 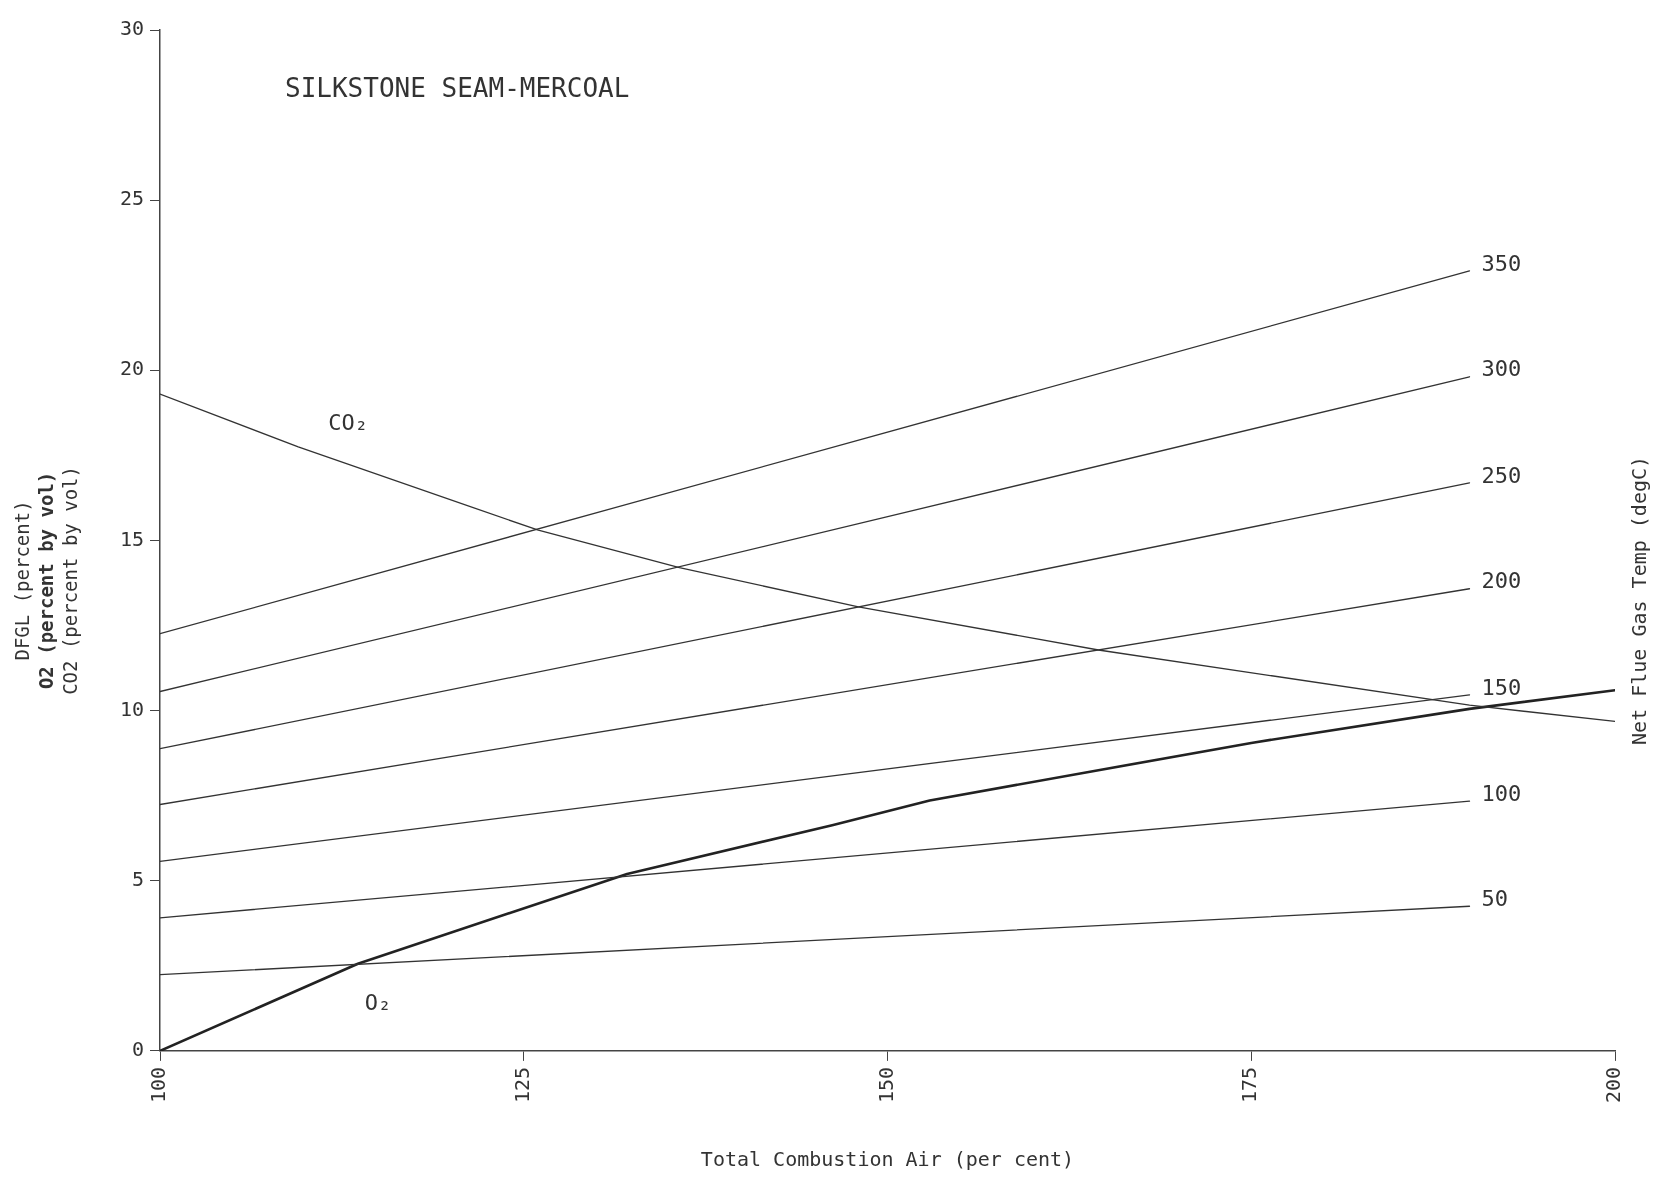 I want to click on series-label: 350, so click(x=1501, y=263).